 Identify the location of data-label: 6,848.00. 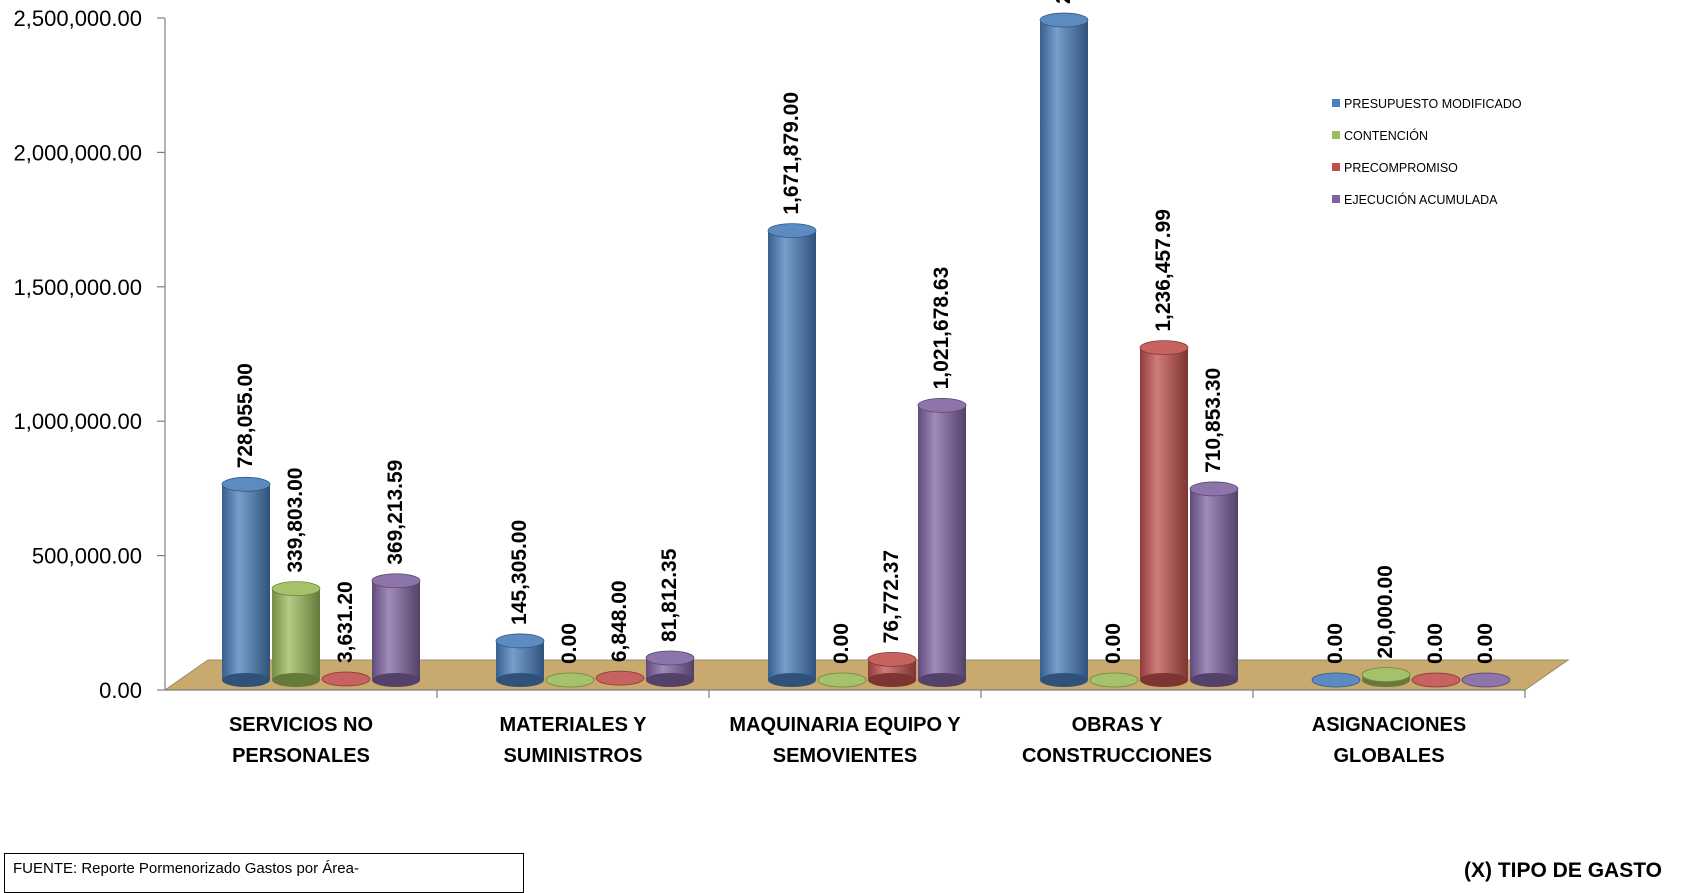
(619, 621).